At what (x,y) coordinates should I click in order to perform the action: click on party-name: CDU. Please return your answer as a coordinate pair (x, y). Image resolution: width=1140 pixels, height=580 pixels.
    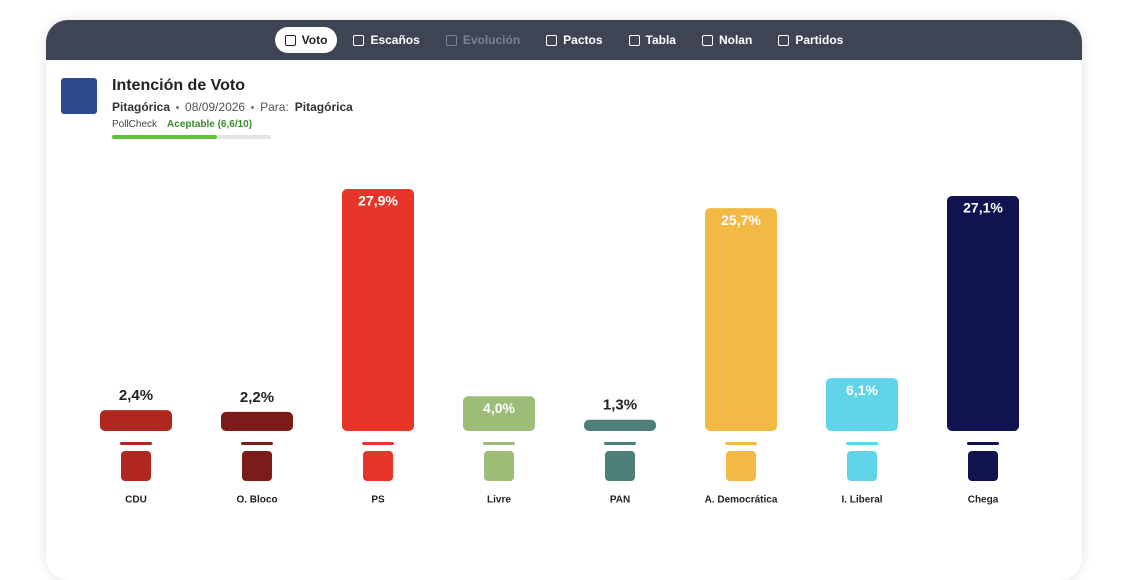
    Looking at the image, I should click on (136, 500).